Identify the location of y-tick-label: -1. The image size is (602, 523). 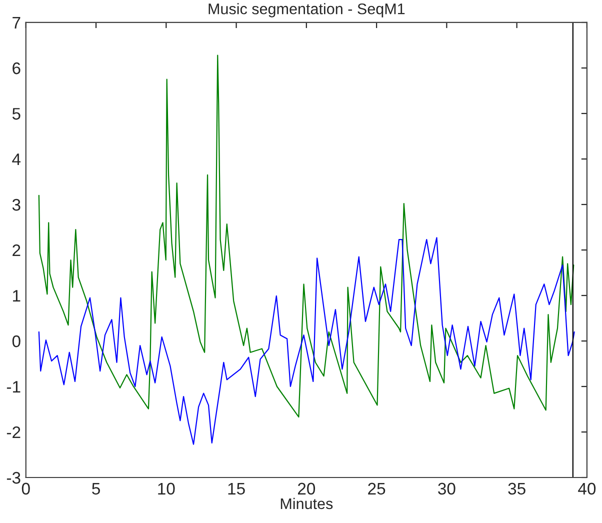
(13, 387).